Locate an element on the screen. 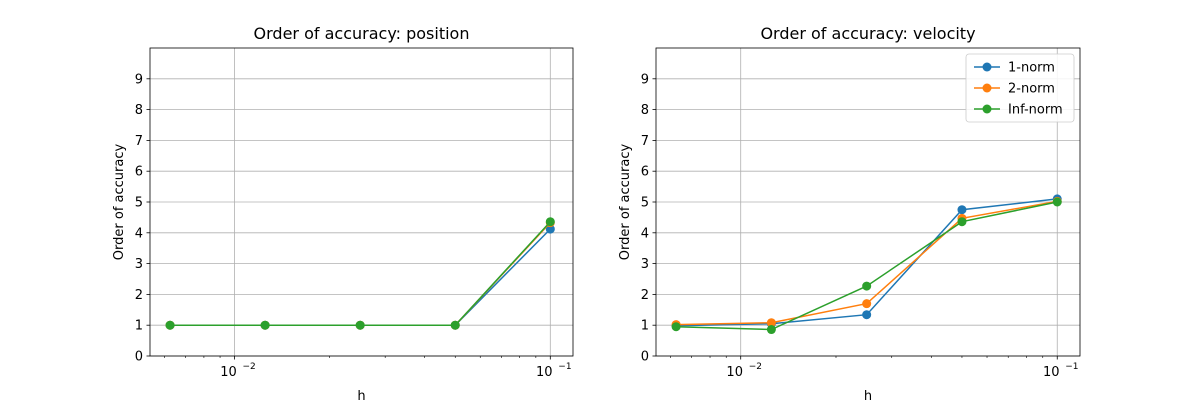  legend-entry: 1-norm is located at coordinates (1031, 68).